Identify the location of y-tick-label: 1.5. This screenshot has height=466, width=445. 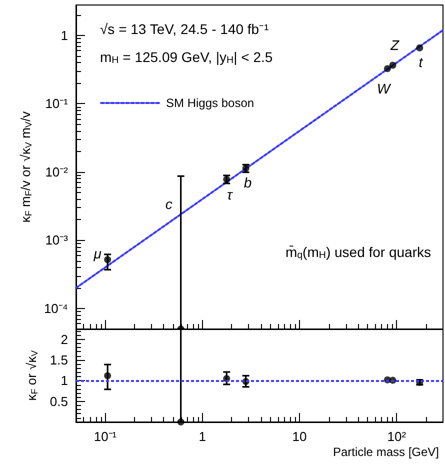
(59, 360).